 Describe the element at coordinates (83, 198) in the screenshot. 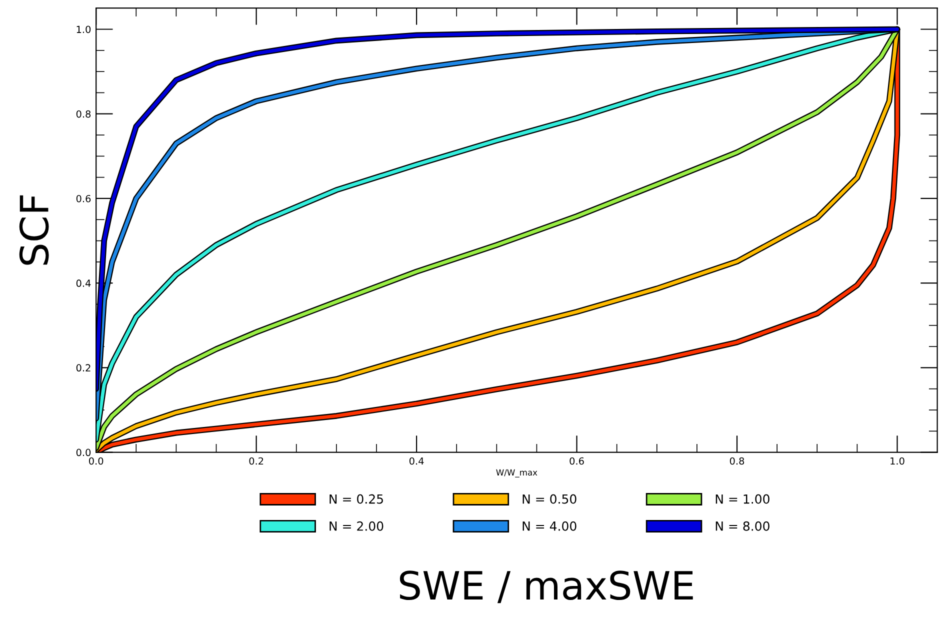

I see `y-tick-label: 0.6` at that location.